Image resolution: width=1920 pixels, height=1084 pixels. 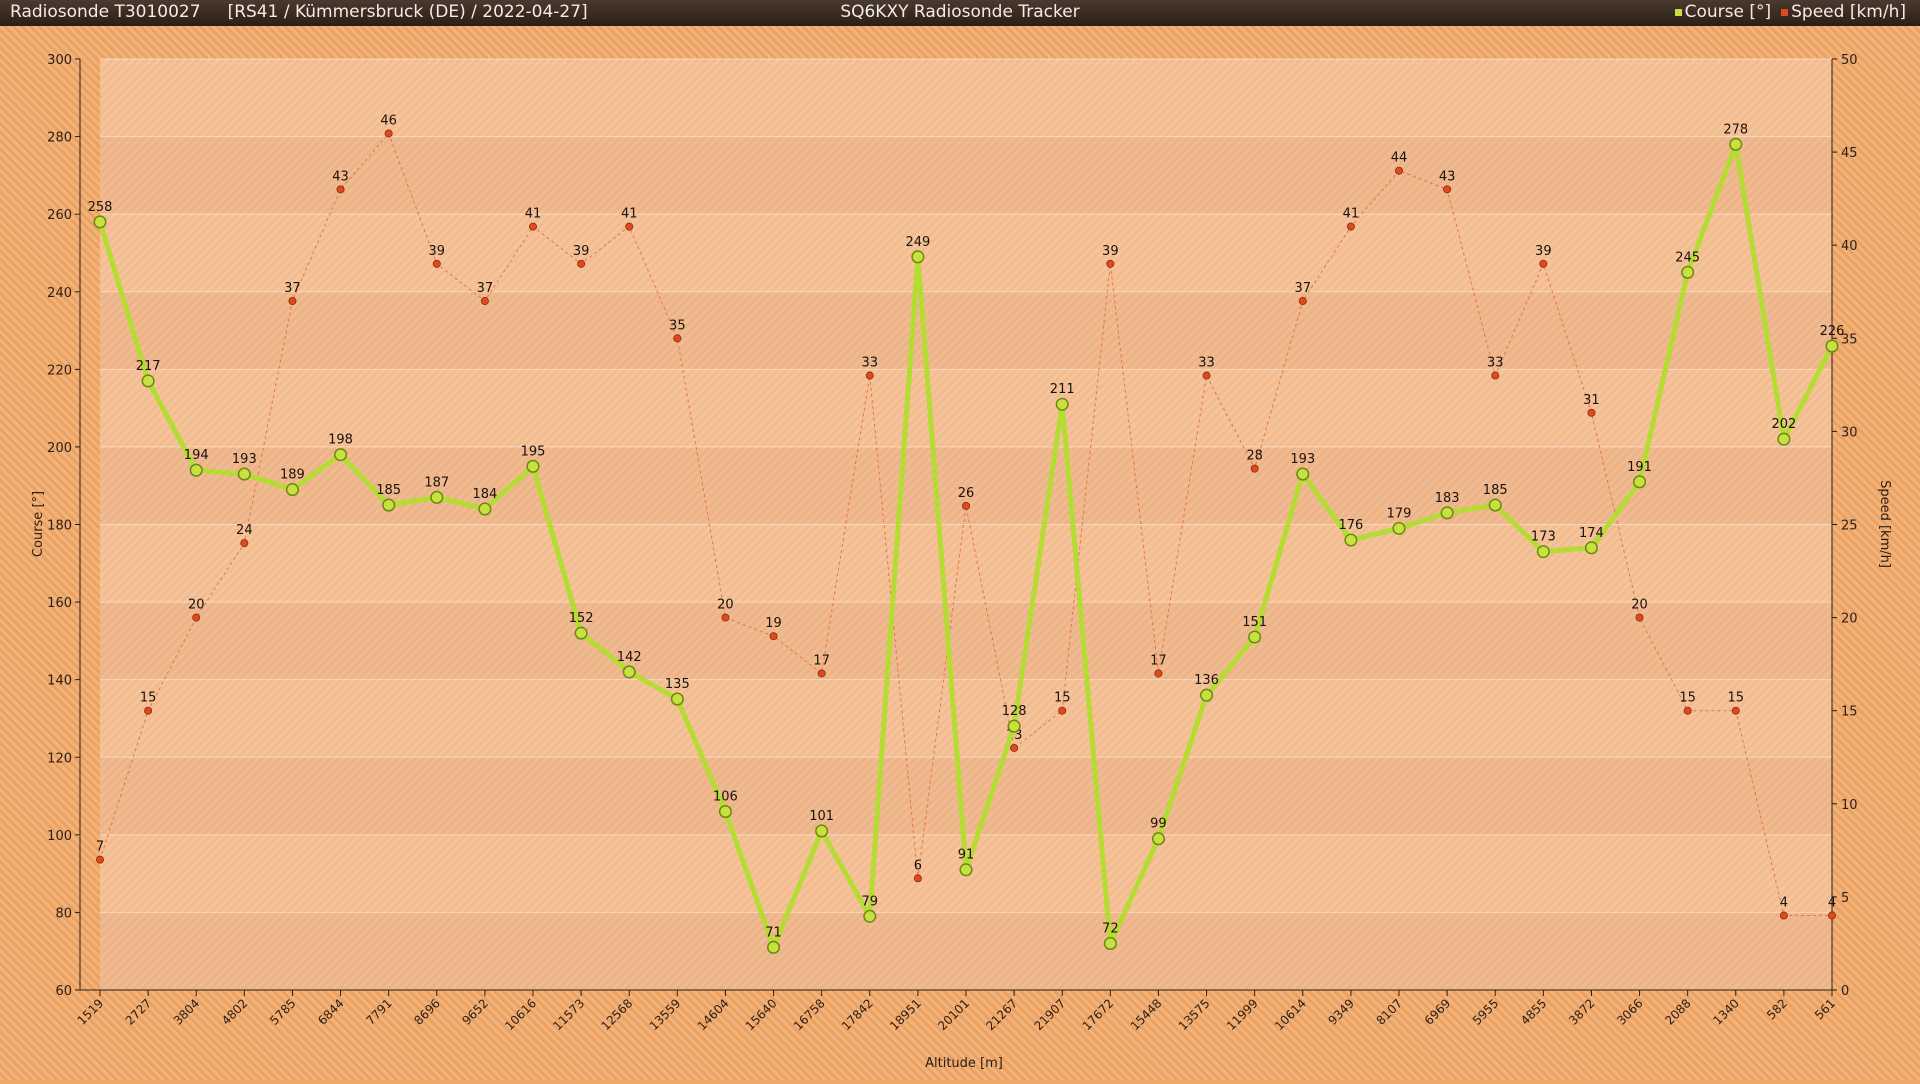 I want to click on course-swatch-icon, so click(x=1678, y=12).